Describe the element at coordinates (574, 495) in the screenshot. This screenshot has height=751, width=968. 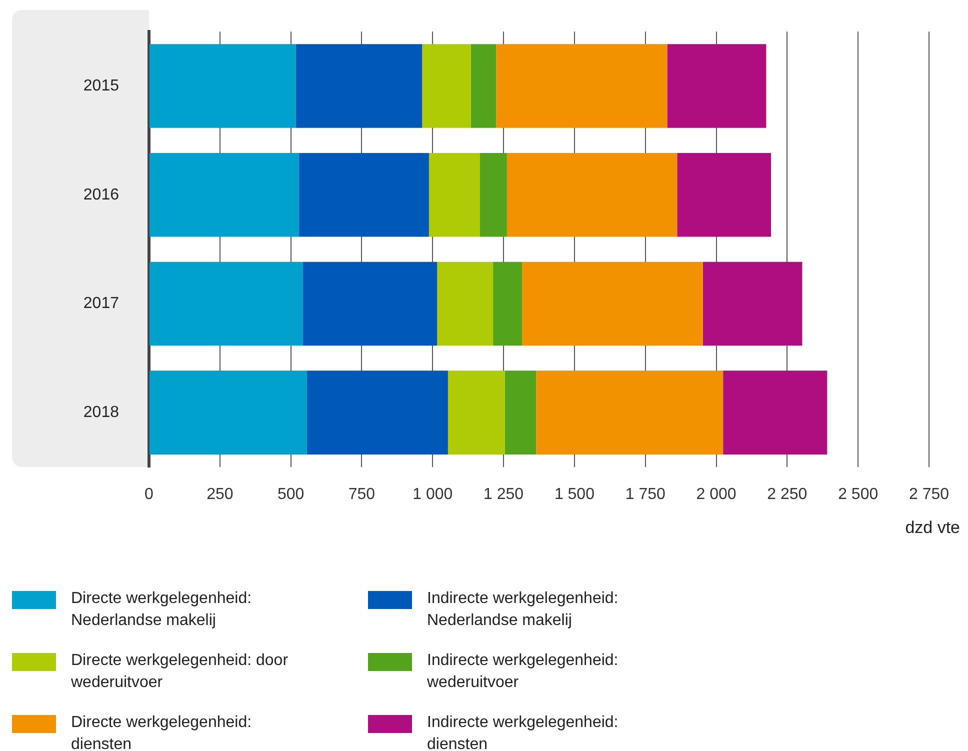
I see `x-tick-label: 1 500` at that location.